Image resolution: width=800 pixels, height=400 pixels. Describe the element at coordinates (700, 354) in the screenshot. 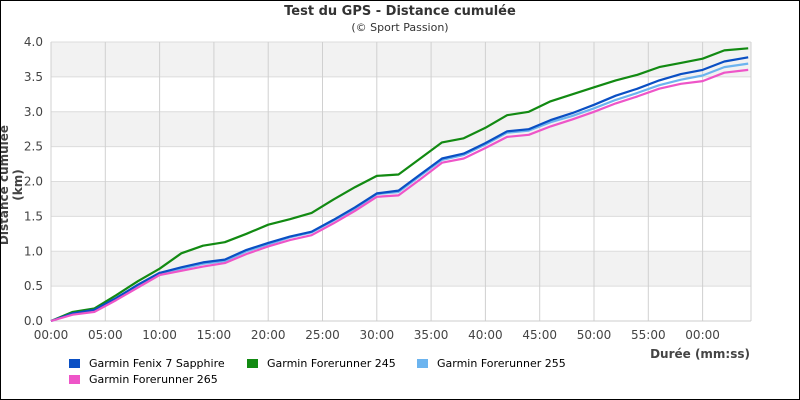

I see `x-axis-label: Durée (mm:ss)` at that location.